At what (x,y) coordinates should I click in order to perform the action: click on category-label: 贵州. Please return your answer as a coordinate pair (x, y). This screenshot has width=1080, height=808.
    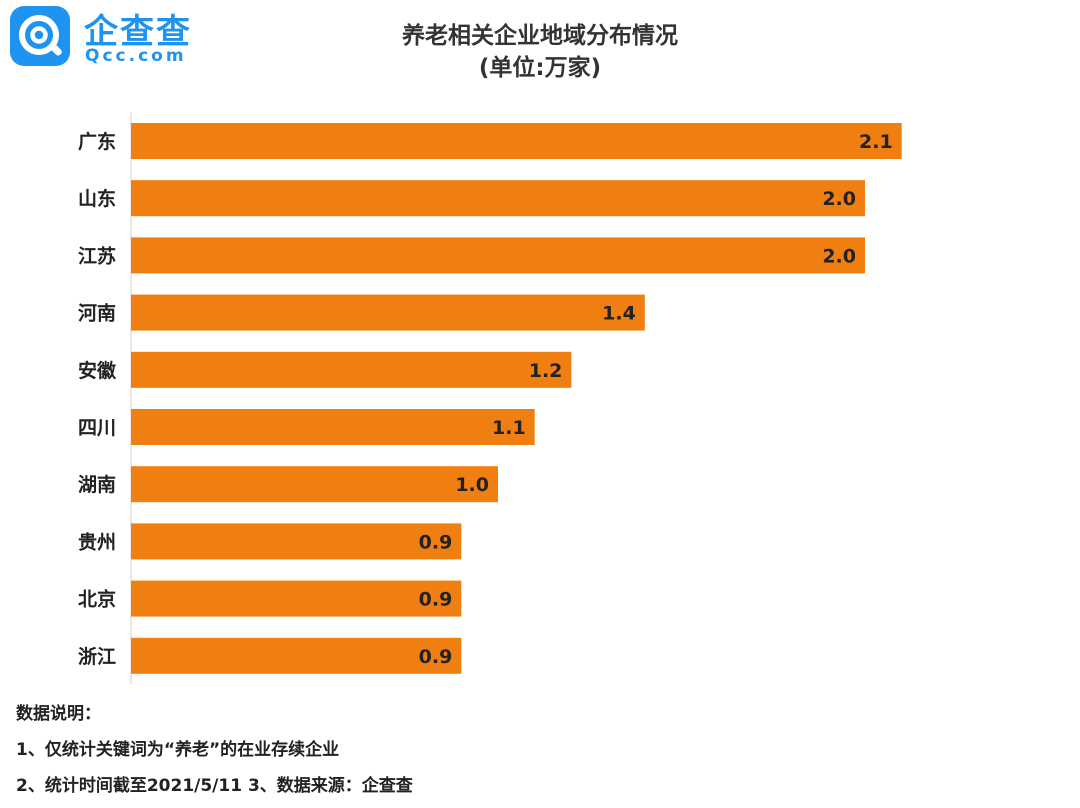
    Looking at the image, I should click on (97, 542).